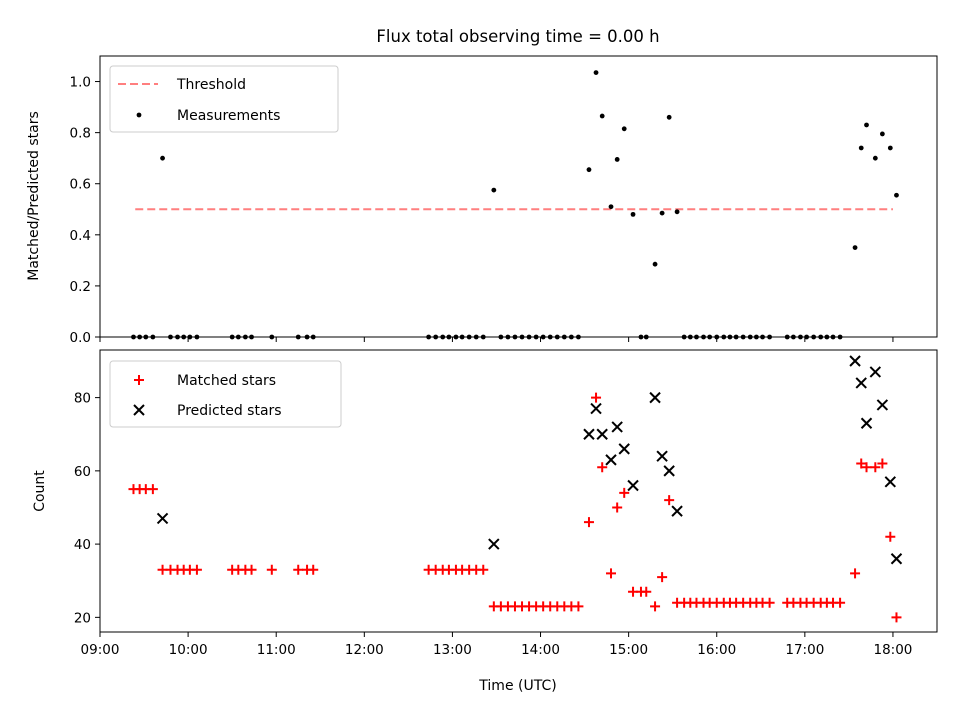  Describe the element at coordinates (139, 410) in the screenshot. I see `predicted-legend-swatch` at that location.